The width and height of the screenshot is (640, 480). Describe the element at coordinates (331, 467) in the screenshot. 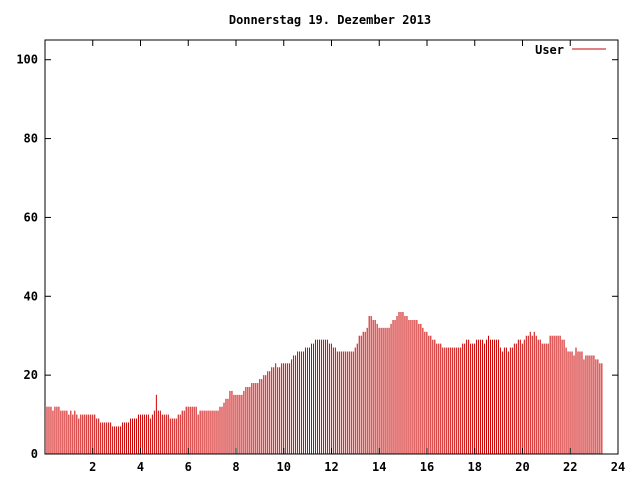

I see `x-tick-label: 12` at that location.